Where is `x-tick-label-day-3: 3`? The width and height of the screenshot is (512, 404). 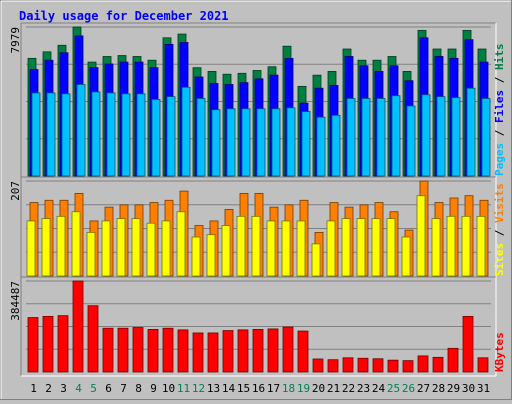
x-tick-label-day-3: 3 is located at coordinates (63, 388).